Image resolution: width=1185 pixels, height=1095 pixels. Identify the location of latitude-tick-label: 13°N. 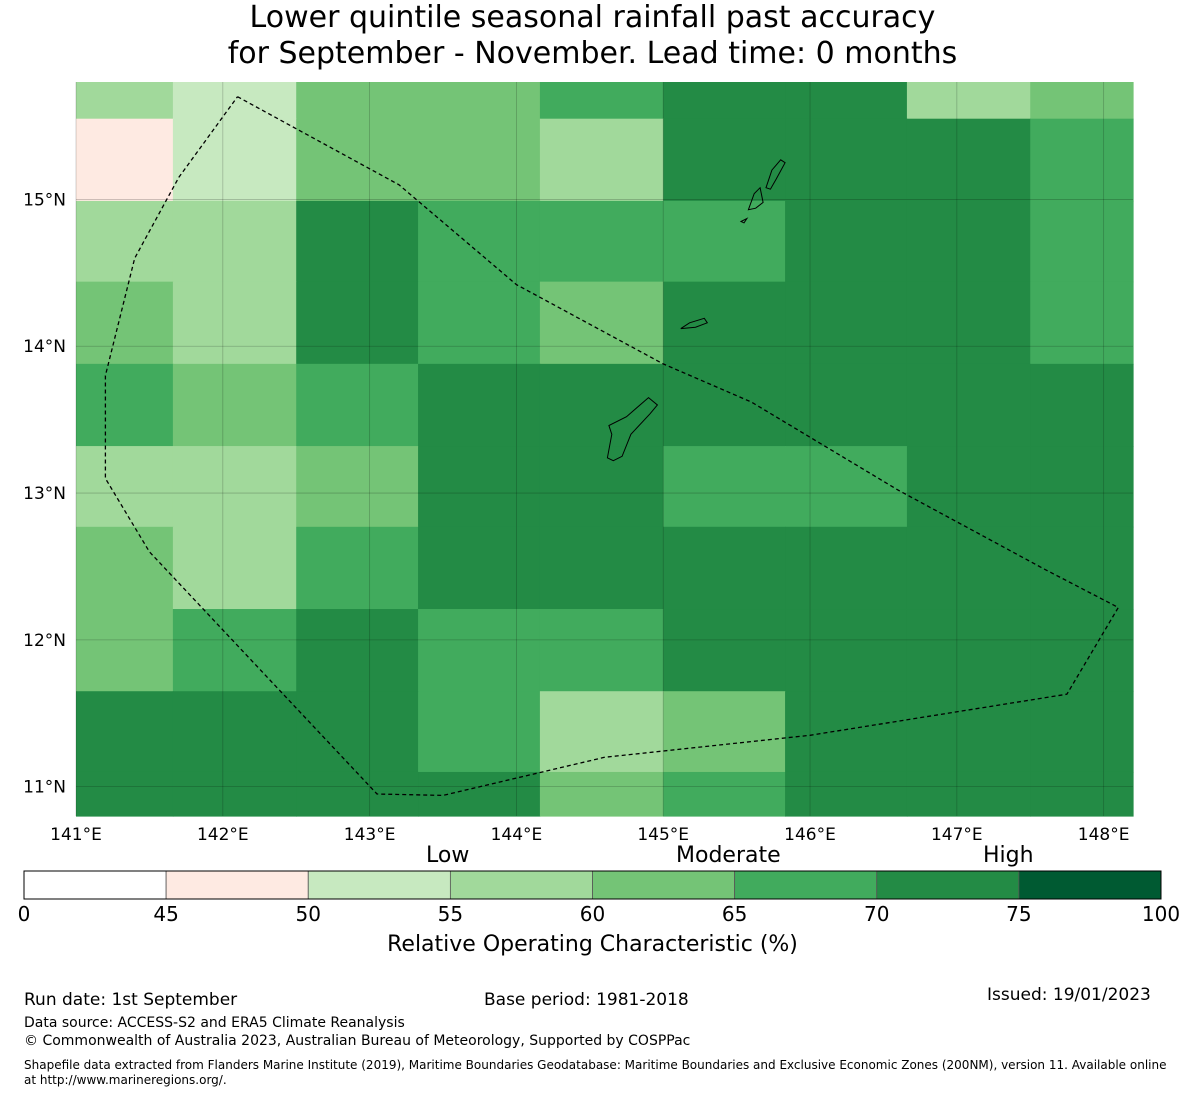
(44, 494).